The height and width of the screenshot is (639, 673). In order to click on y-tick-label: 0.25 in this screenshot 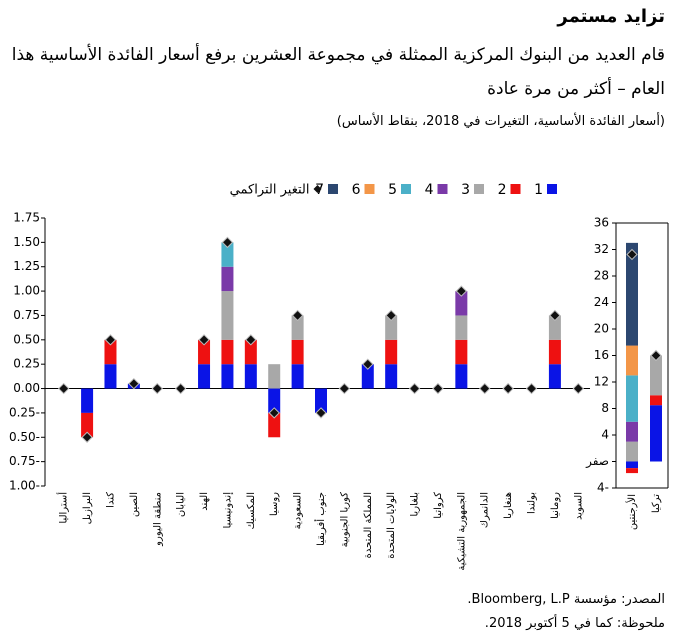, I will do `click(26, 364)`.